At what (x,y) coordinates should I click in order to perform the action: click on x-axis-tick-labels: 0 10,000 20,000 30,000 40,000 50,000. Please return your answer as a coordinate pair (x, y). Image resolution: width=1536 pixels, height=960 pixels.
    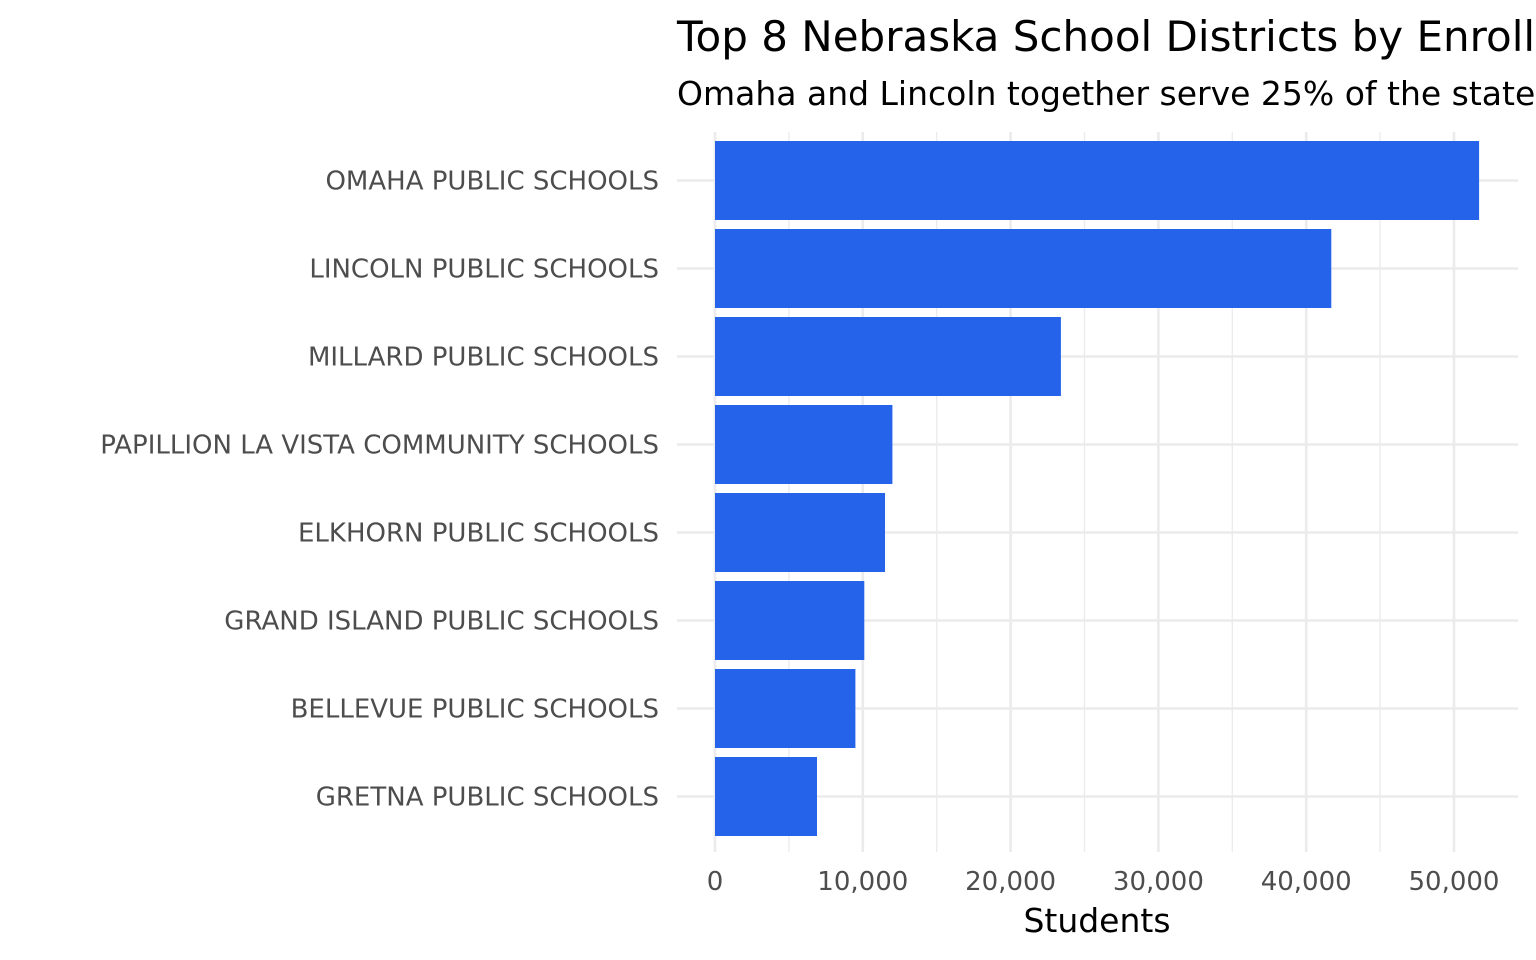
    Looking at the image, I should click on (1103, 882).